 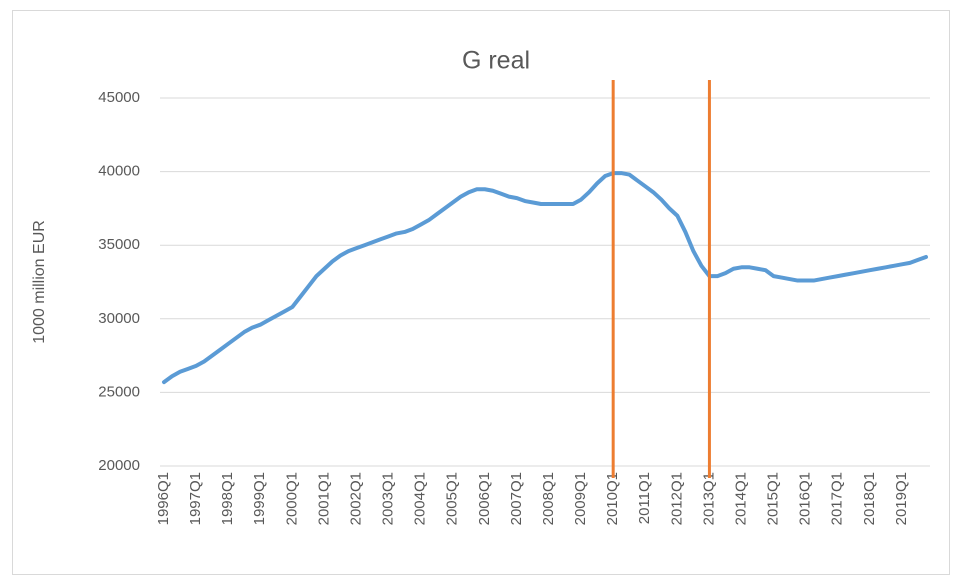 What do you see at coordinates (740, 498) in the screenshot?
I see `x-tick-label: 2014Q1` at bounding box center [740, 498].